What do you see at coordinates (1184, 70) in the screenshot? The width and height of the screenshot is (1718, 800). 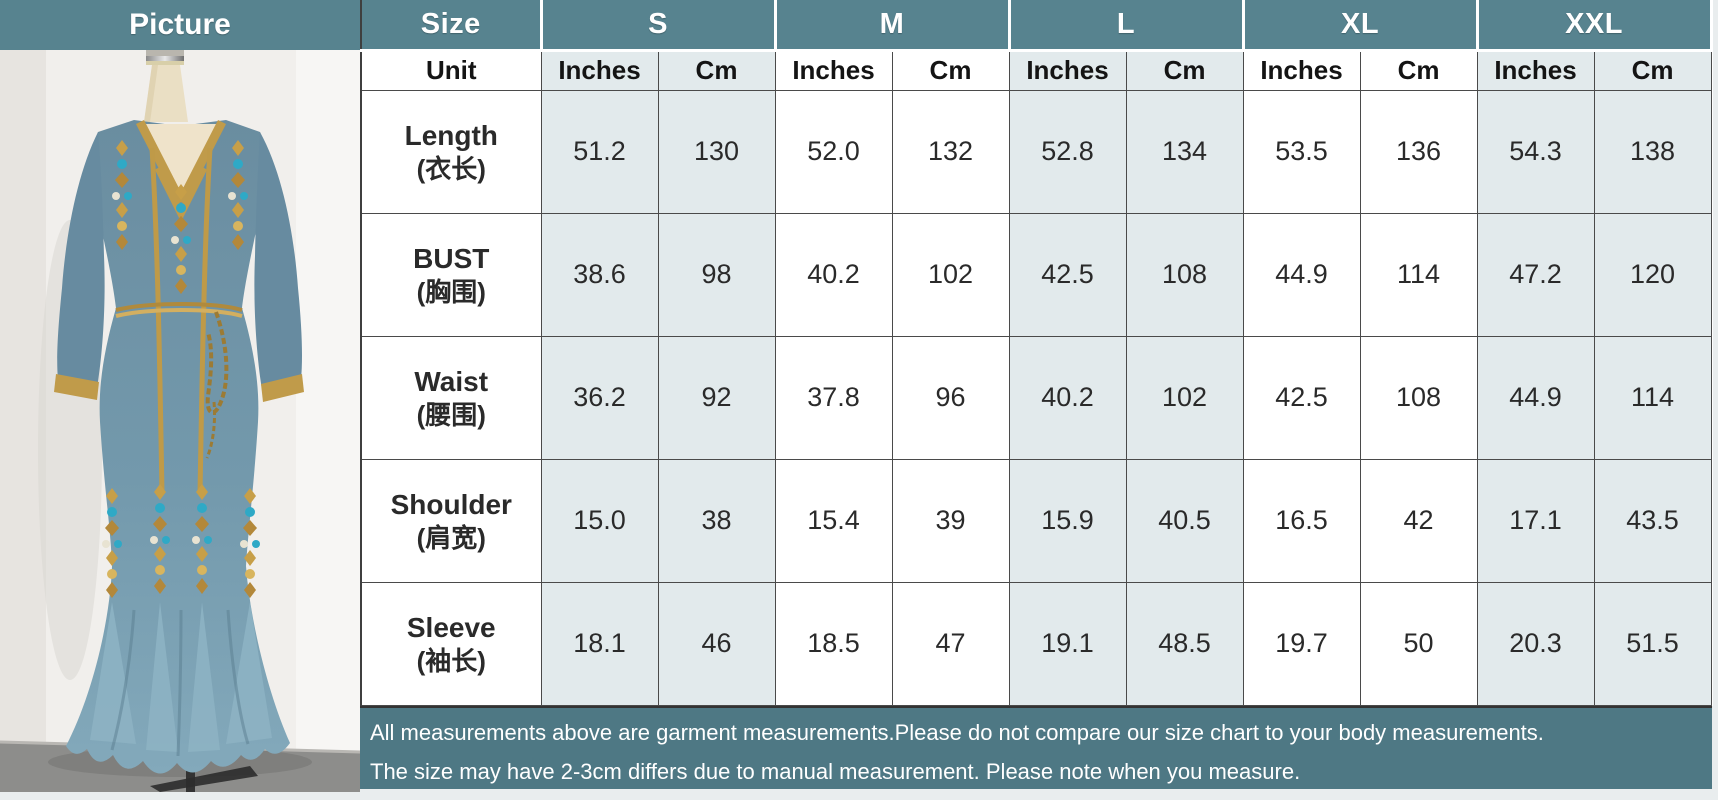 I see `unit-l-cm: Cm` at bounding box center [1184, 70].